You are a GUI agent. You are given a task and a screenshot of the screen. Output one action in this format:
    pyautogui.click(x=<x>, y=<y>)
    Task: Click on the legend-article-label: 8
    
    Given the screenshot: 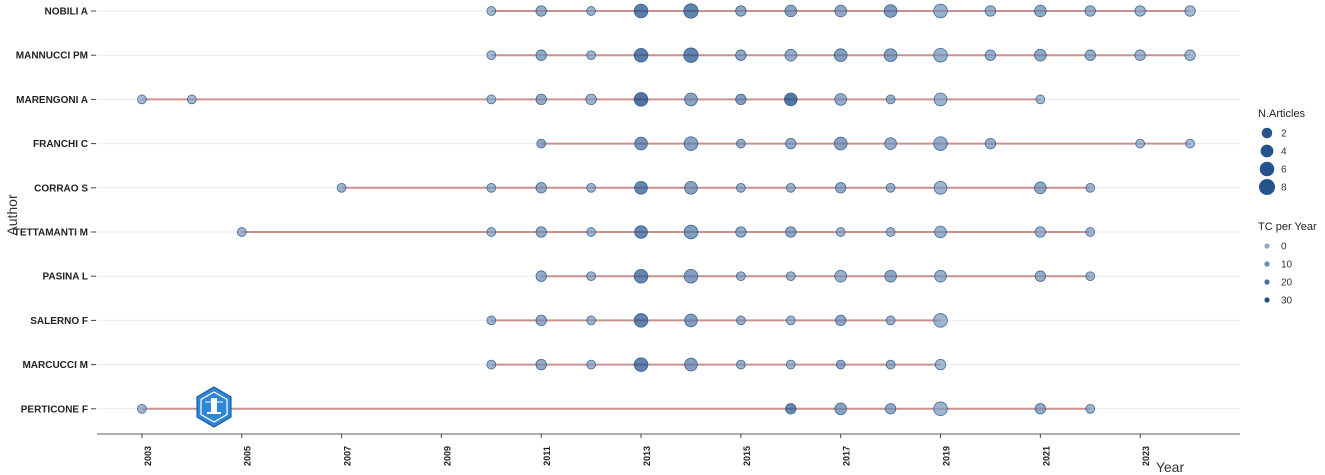 What is the action you would take?
    pyautogui.click(x=1284, y=188)
    